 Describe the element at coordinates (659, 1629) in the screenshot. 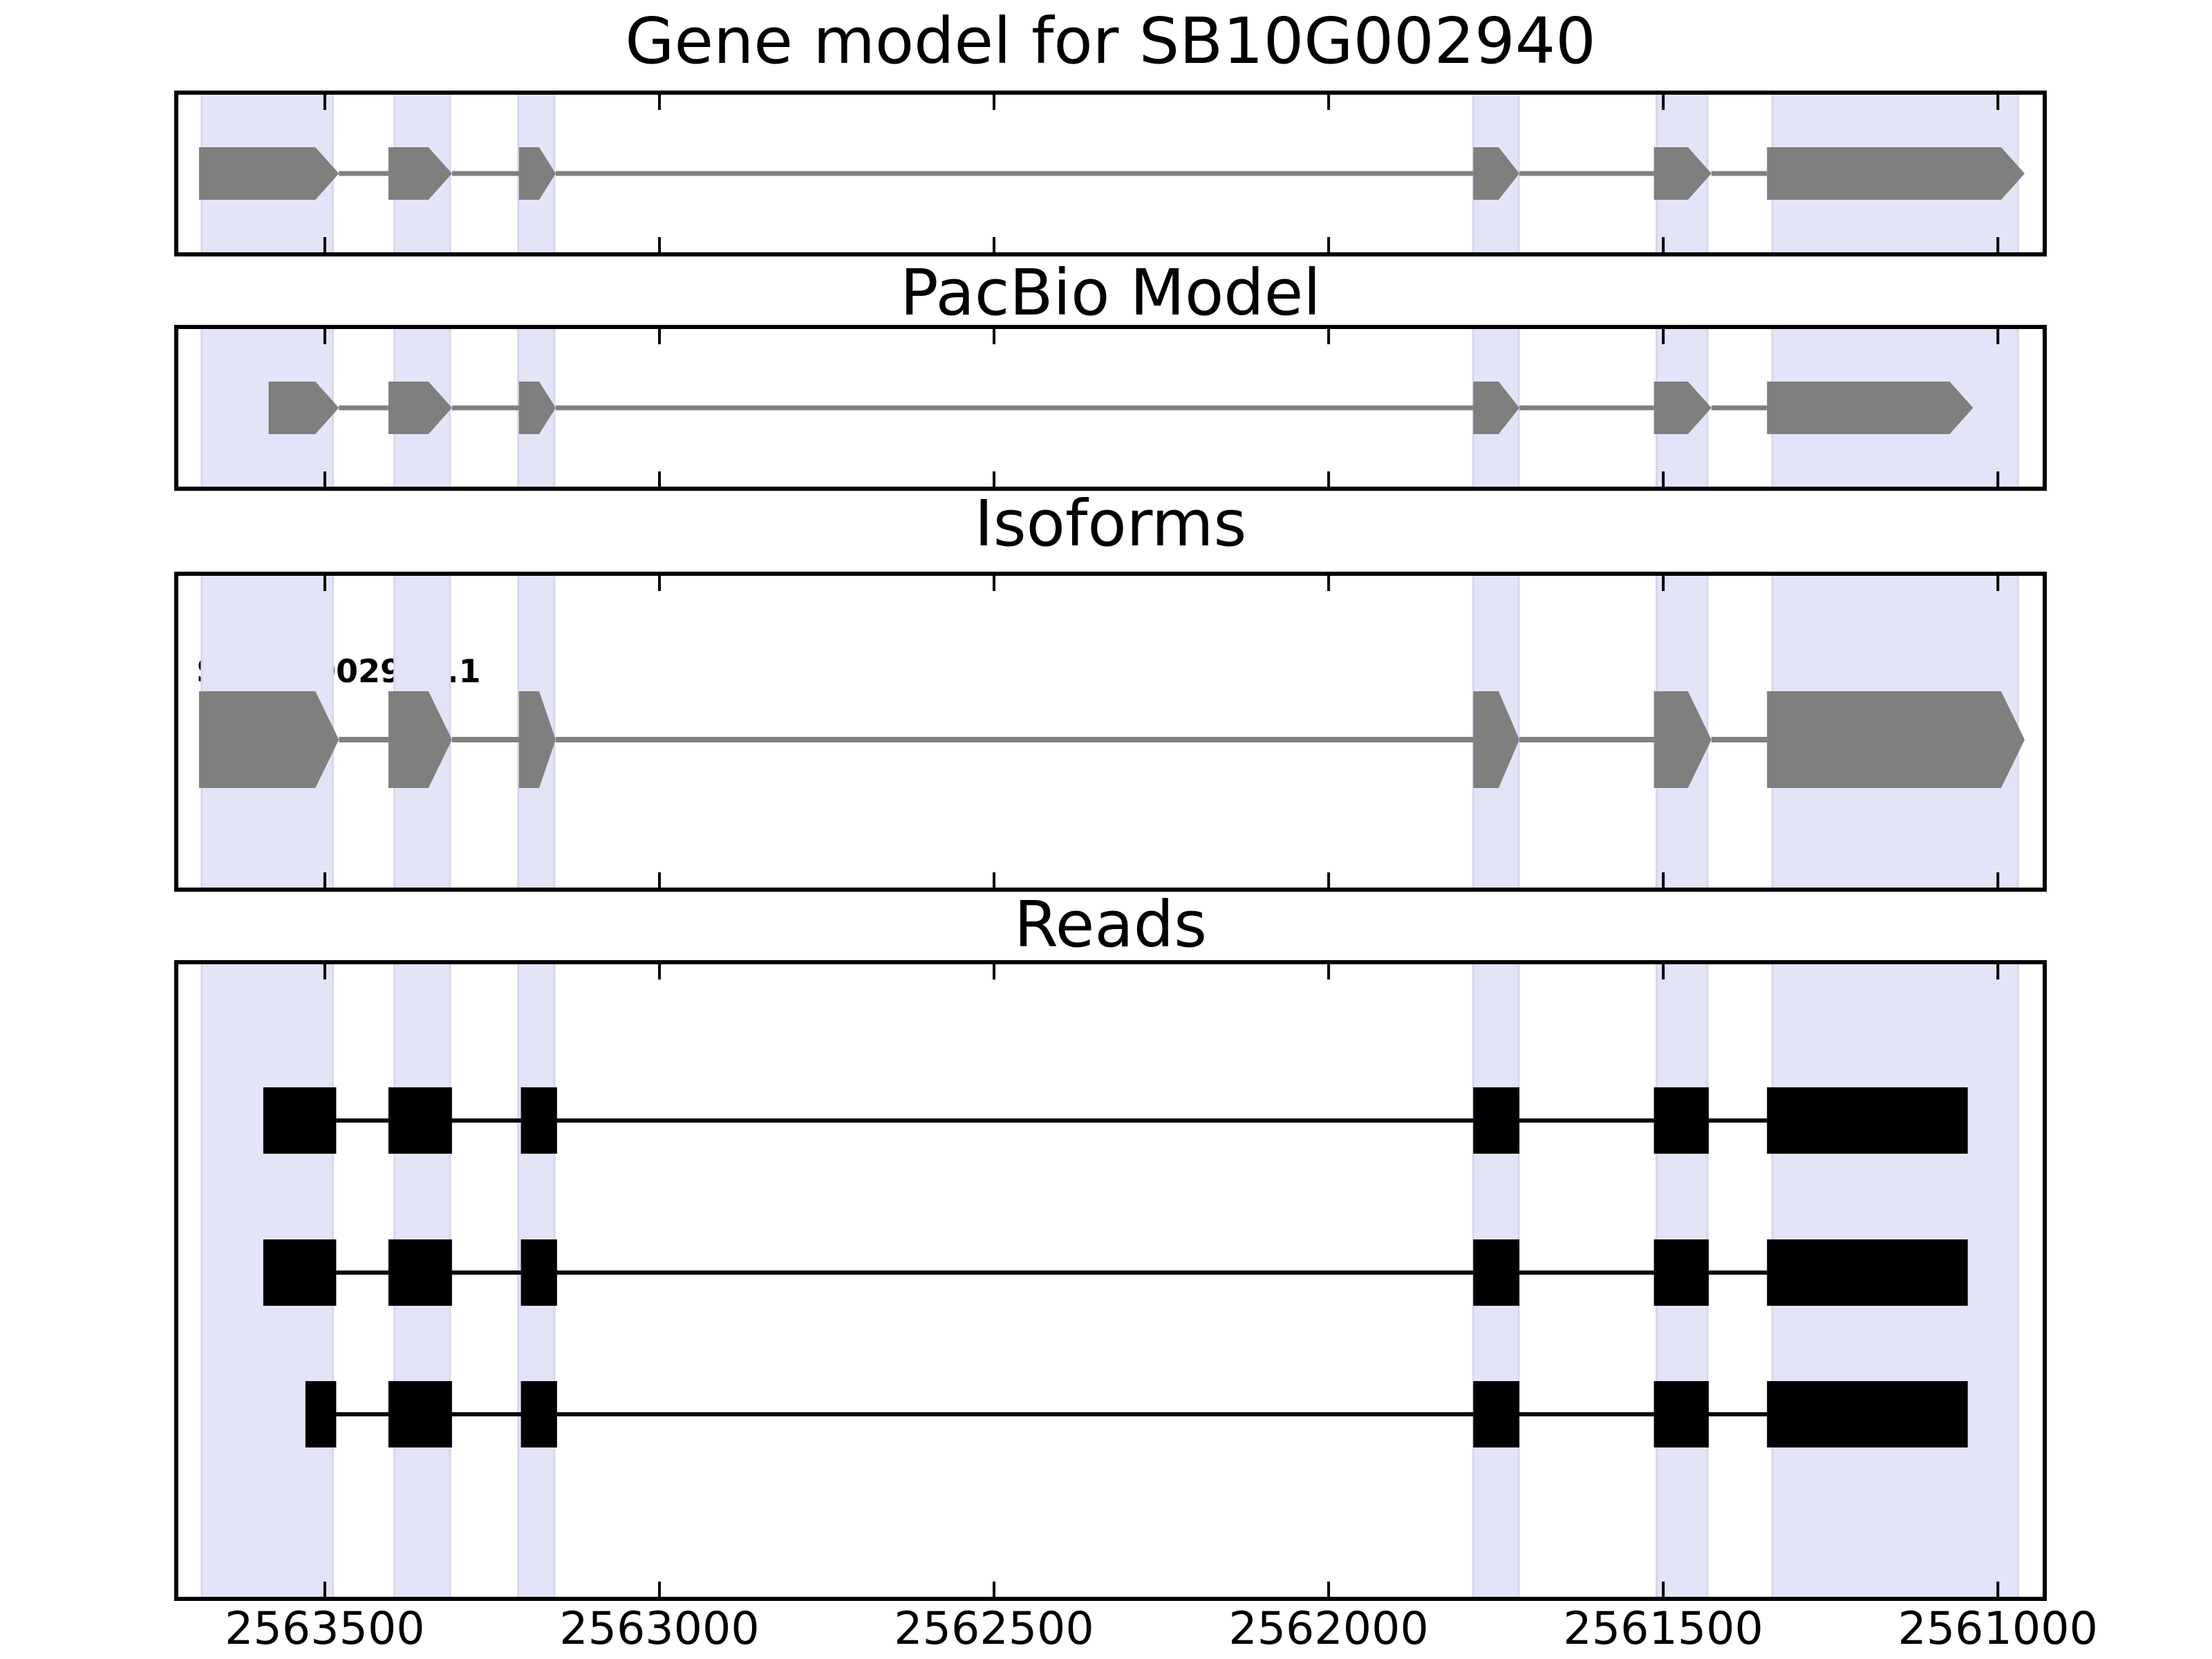

I see `x-tick-label: 2563000` at that location.